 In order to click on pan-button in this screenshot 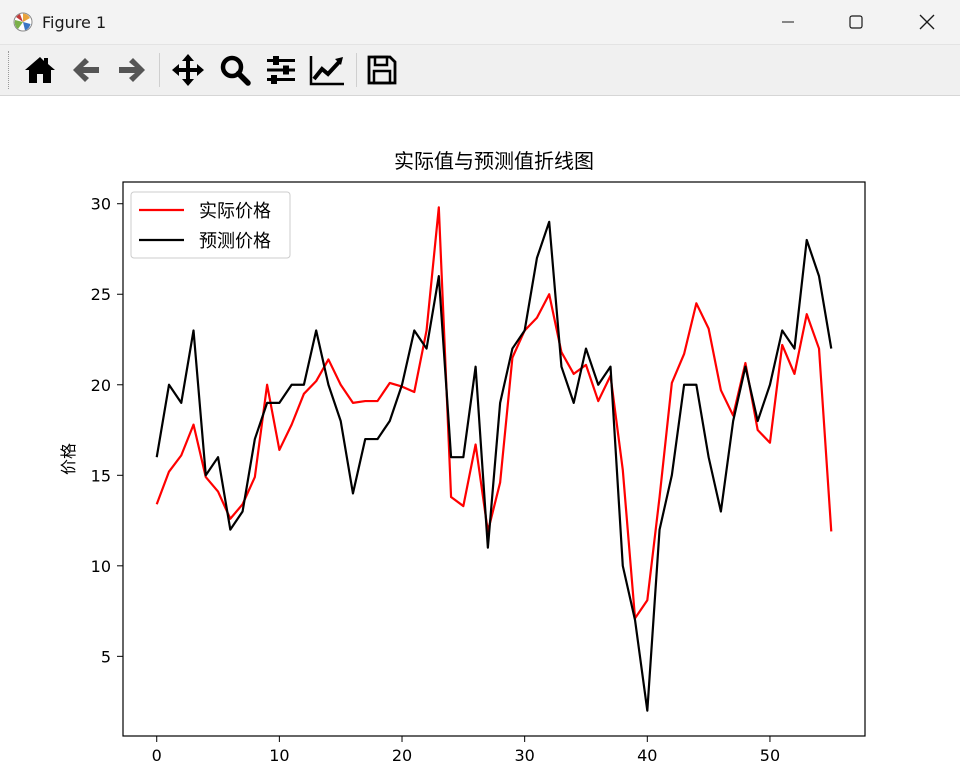, I will do `click(188, 70)`.